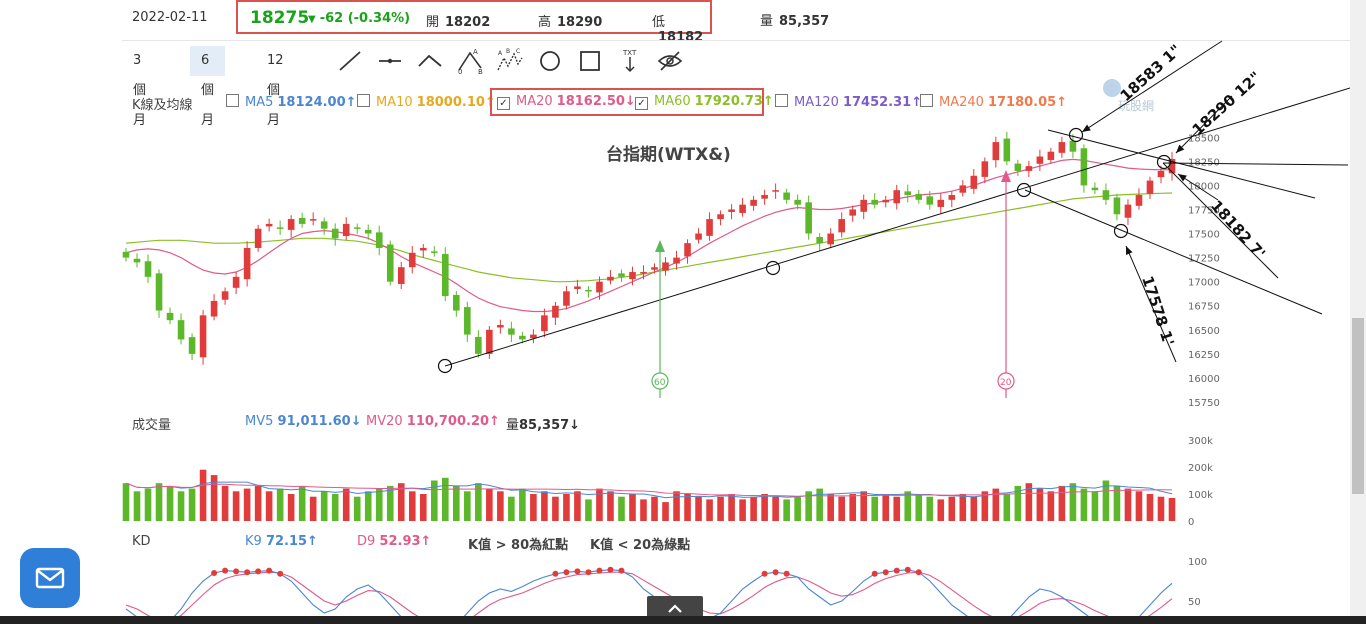  Describe the element at coordinates (1358, 406) in the screenshot. I see `scrollbar-thumb` at that location.